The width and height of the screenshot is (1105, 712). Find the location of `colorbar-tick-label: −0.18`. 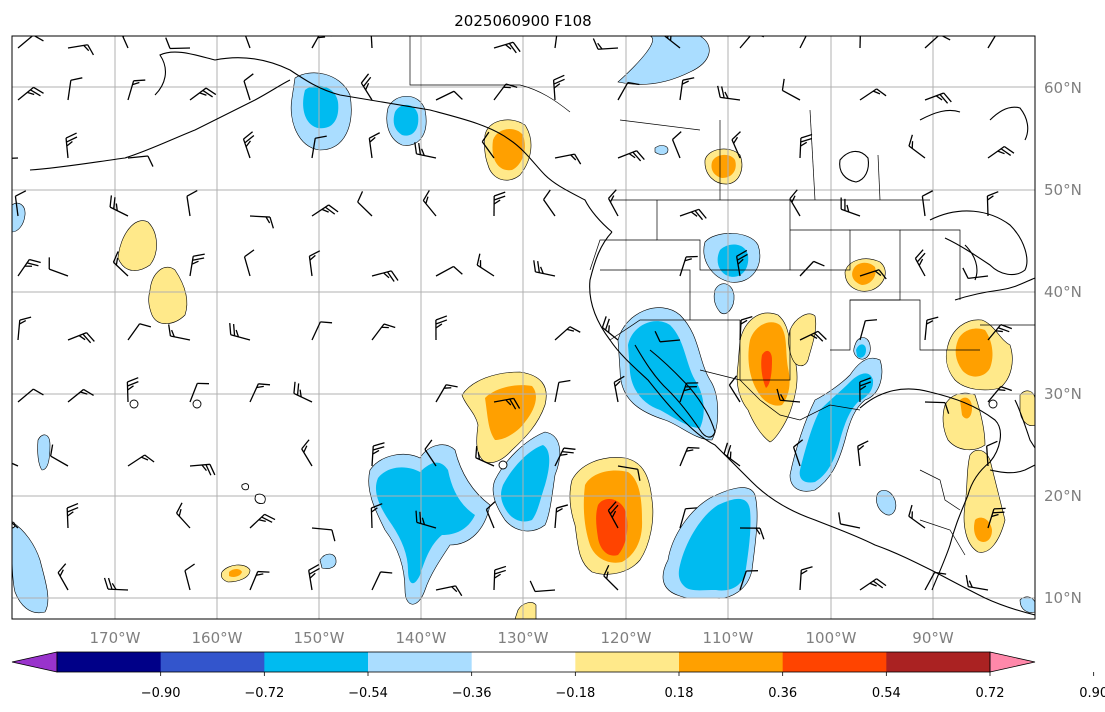

colorbar-tick-label: −0.18 is located at coordinates (575, 693).